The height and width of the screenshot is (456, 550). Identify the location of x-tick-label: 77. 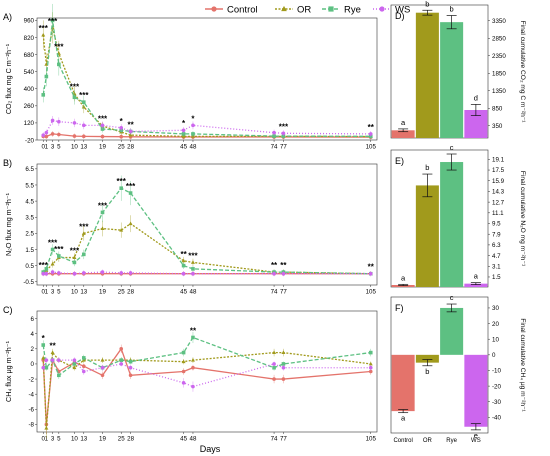
(283, 147).